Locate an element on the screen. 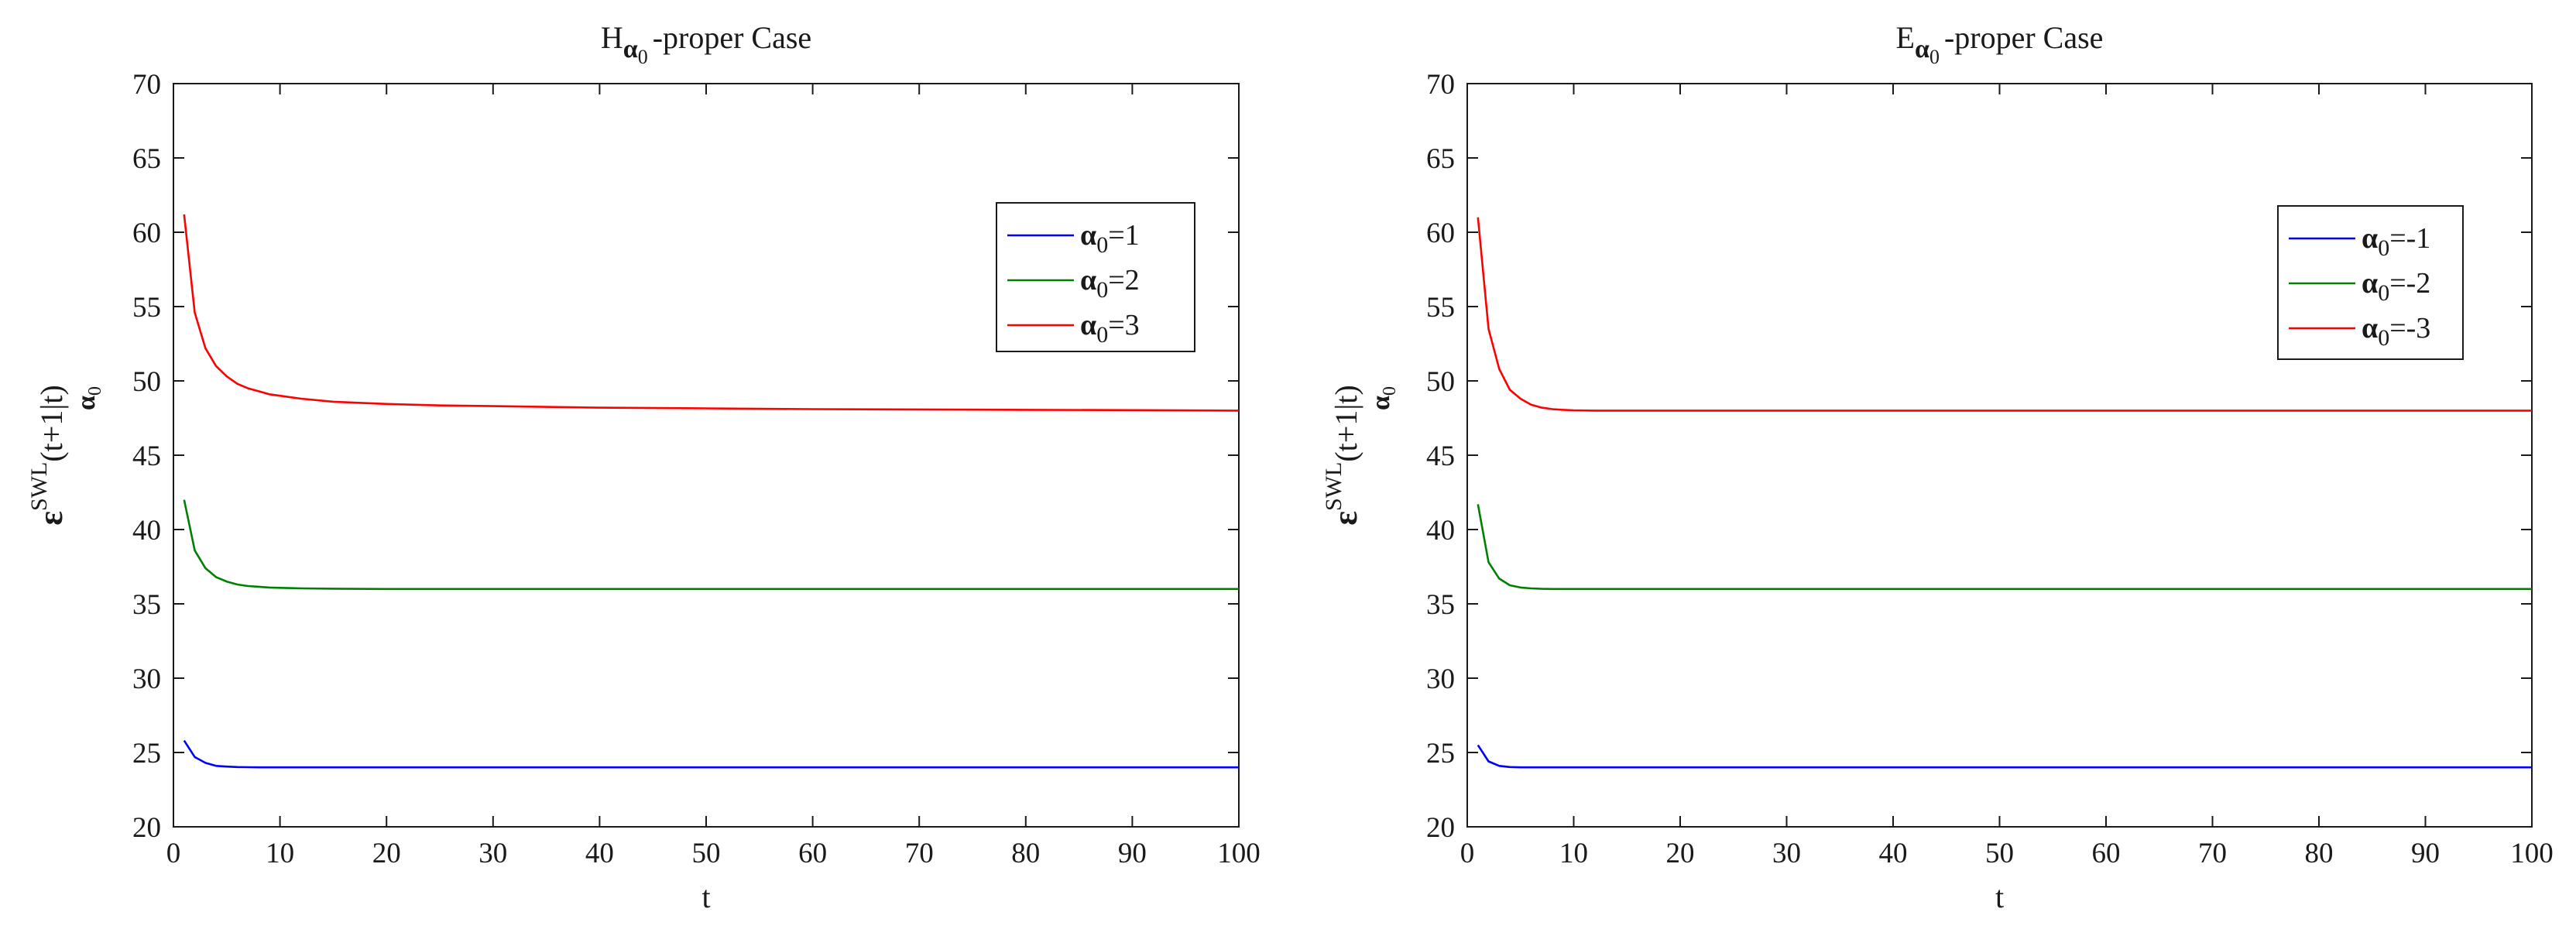  legend-value: =2 is located at coordinates (1123, 280).